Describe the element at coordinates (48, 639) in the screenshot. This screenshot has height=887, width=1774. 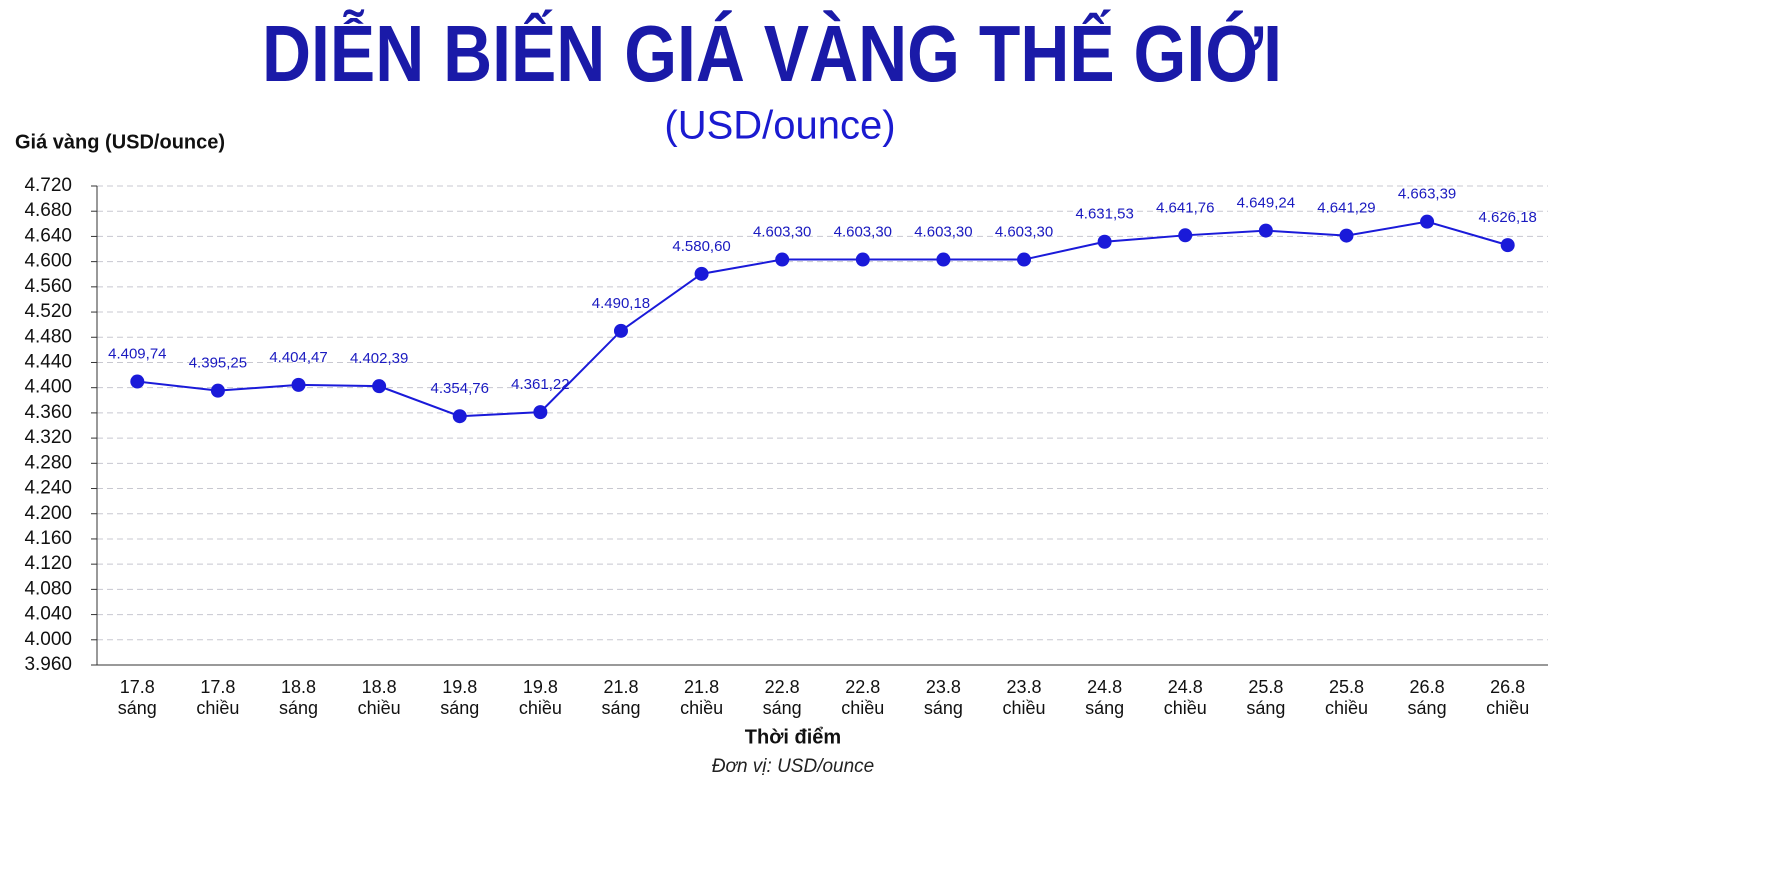
I see `y-tick-label: 4.000` at that location.